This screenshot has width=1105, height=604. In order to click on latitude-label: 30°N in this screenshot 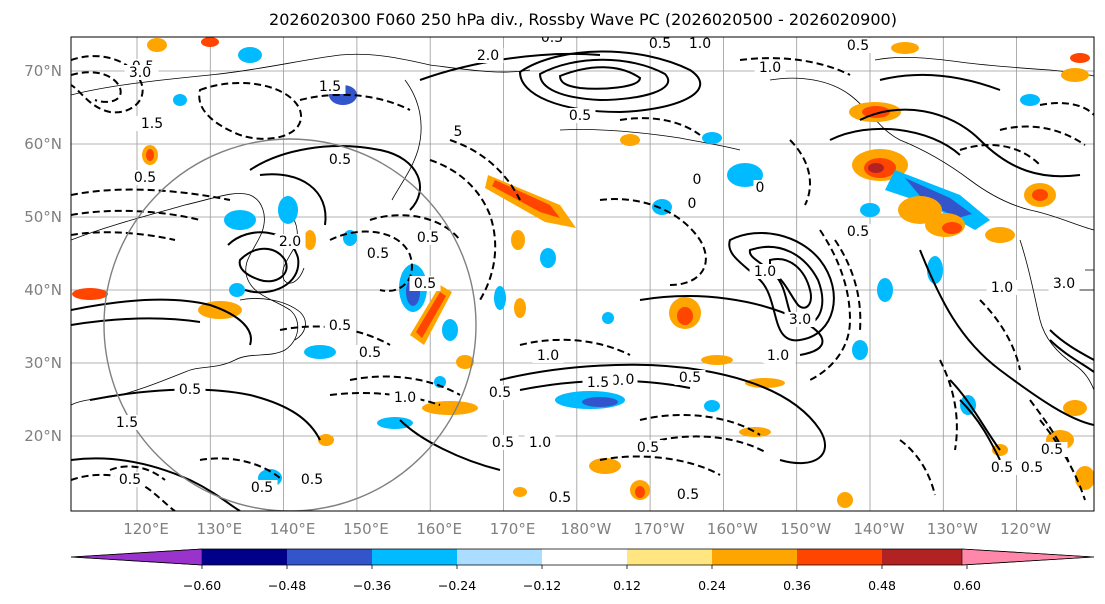, I will do `click(43, 363)`.